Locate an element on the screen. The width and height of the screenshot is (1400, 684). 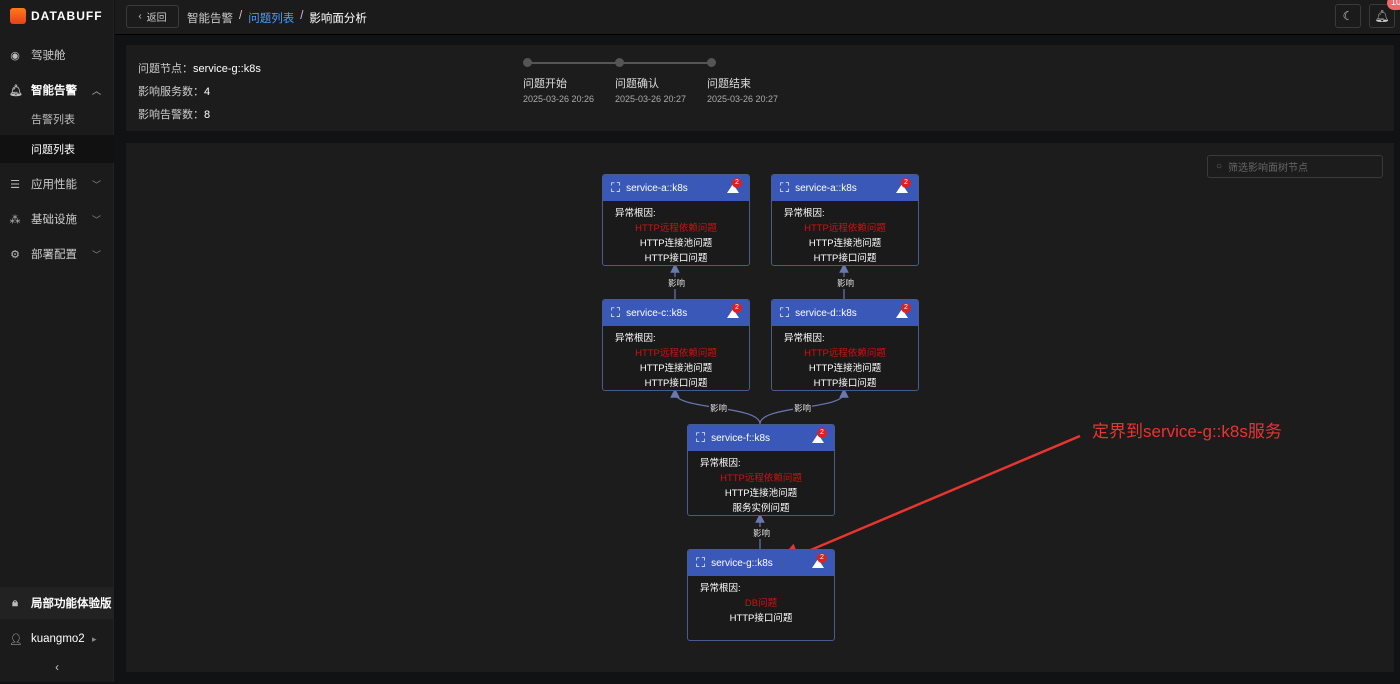
sidebar-item-deploy: ⚙ 部署配置 ﹀ is located at coordinates (56, 255).